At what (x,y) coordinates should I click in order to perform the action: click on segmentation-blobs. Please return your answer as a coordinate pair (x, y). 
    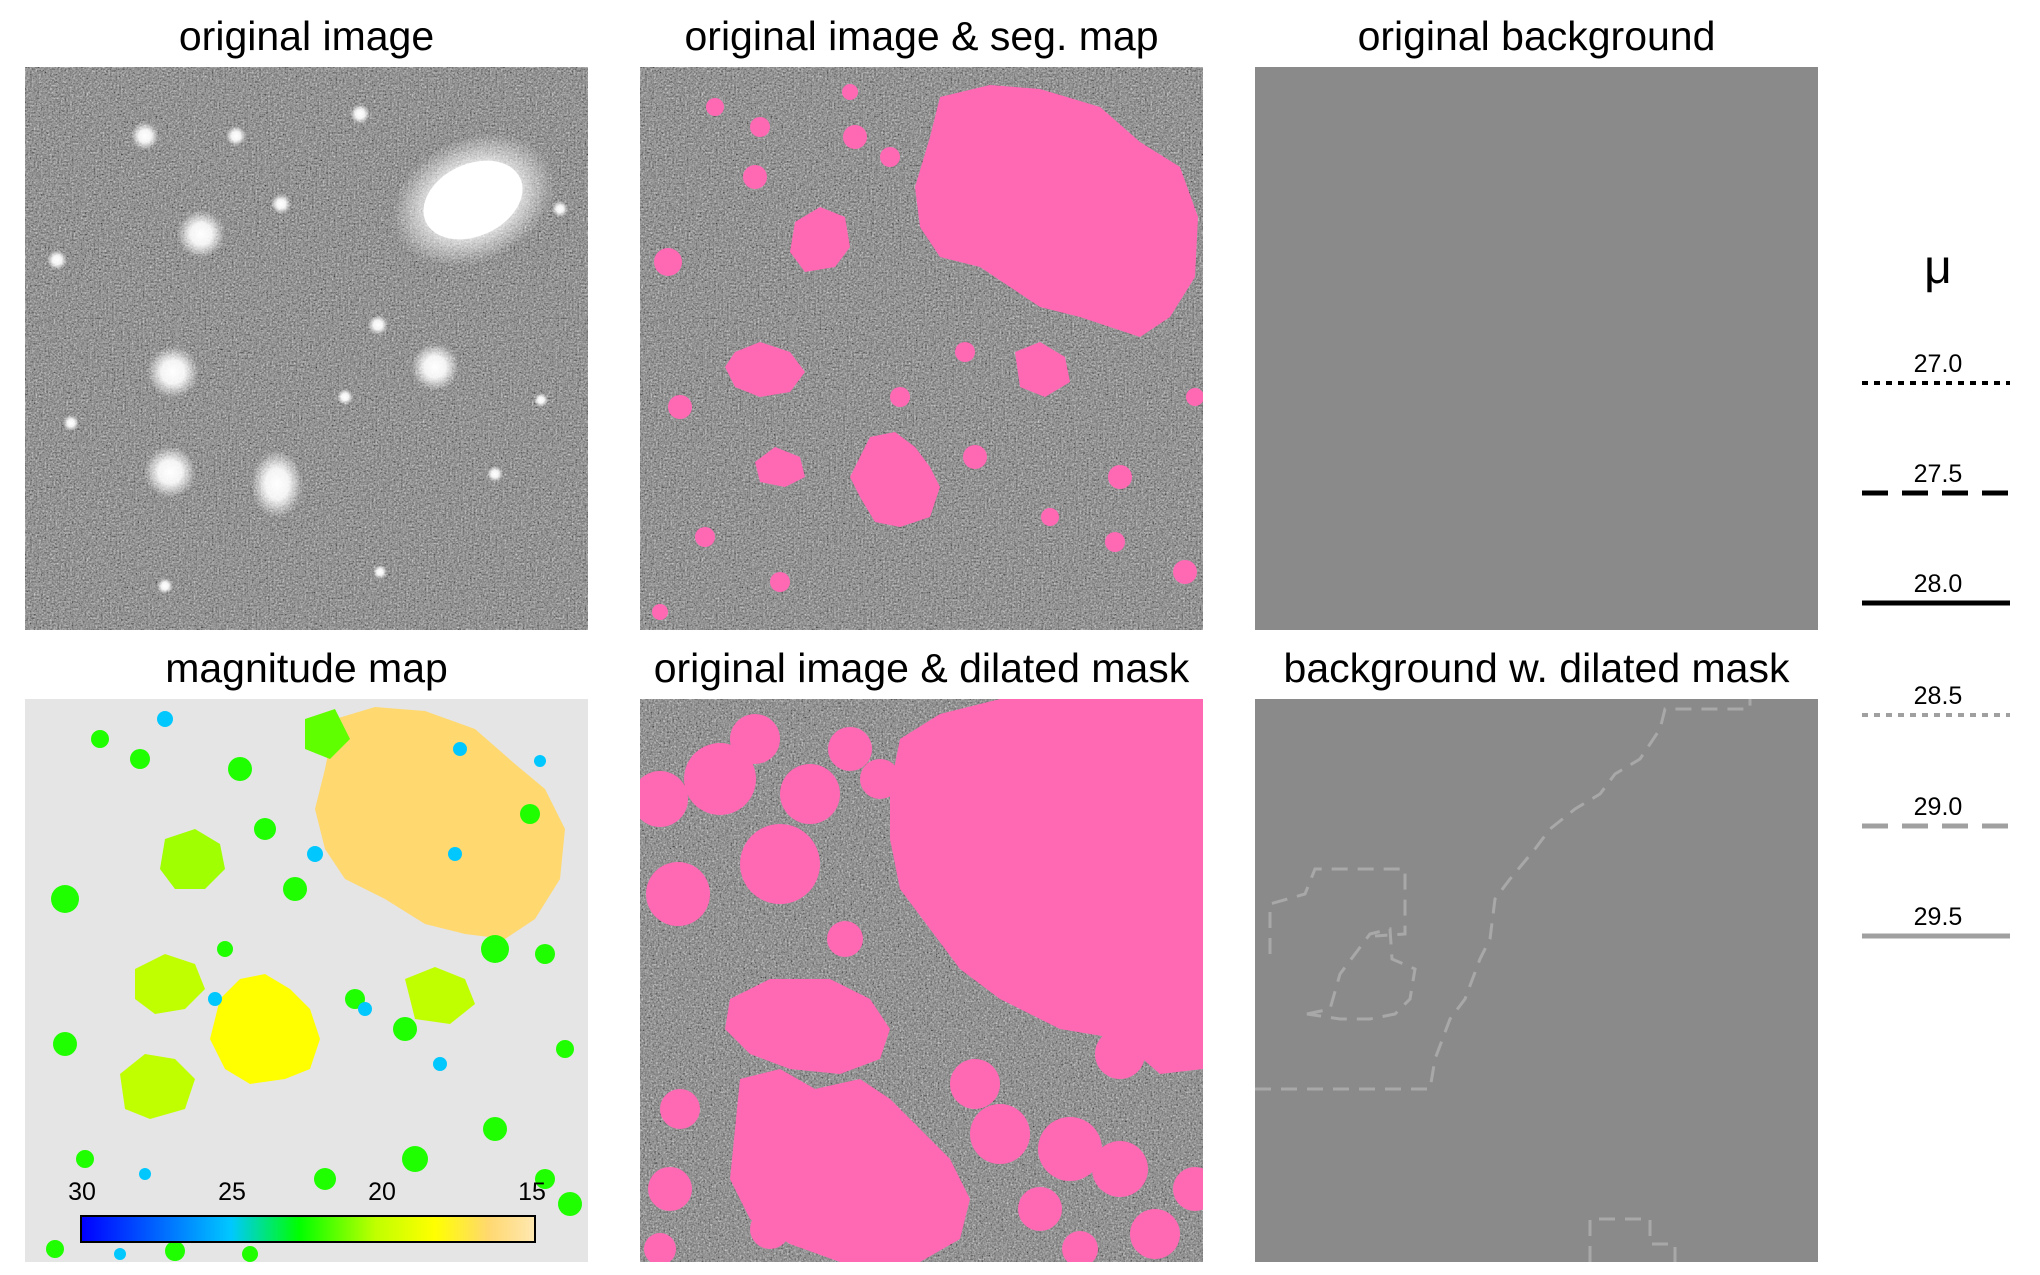
    Looking at the image, I should click on (927, 352).